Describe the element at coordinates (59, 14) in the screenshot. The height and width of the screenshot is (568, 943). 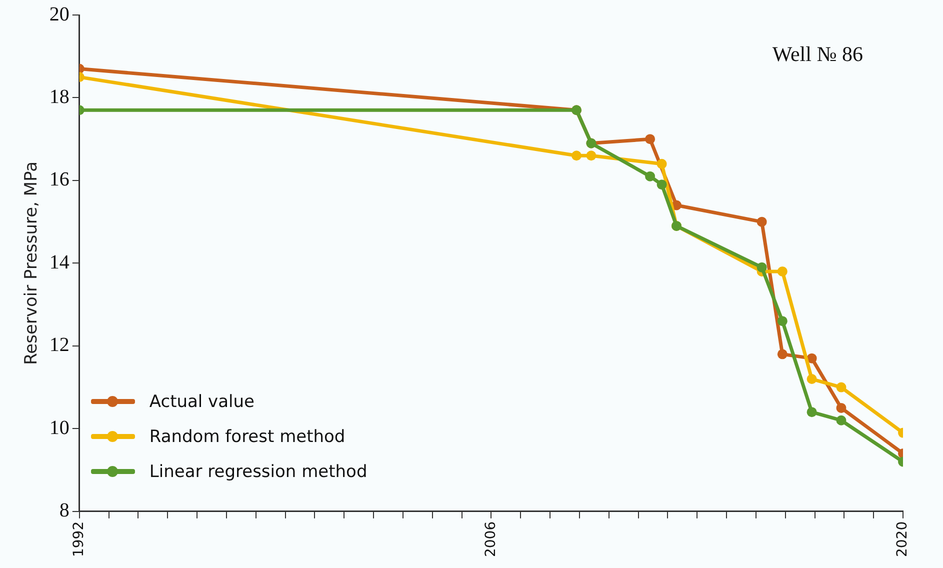
I see `y-tick-label: 20` at that location.